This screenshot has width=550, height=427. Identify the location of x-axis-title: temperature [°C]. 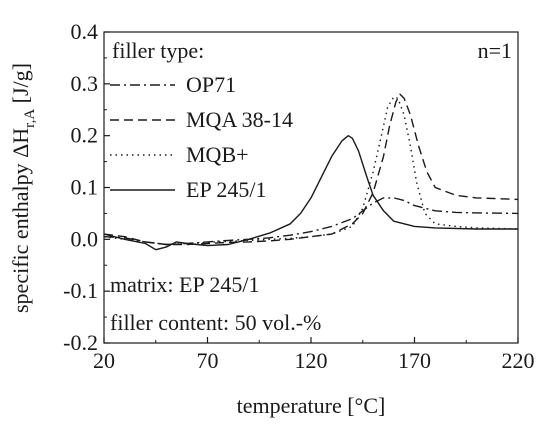
(311, 405).